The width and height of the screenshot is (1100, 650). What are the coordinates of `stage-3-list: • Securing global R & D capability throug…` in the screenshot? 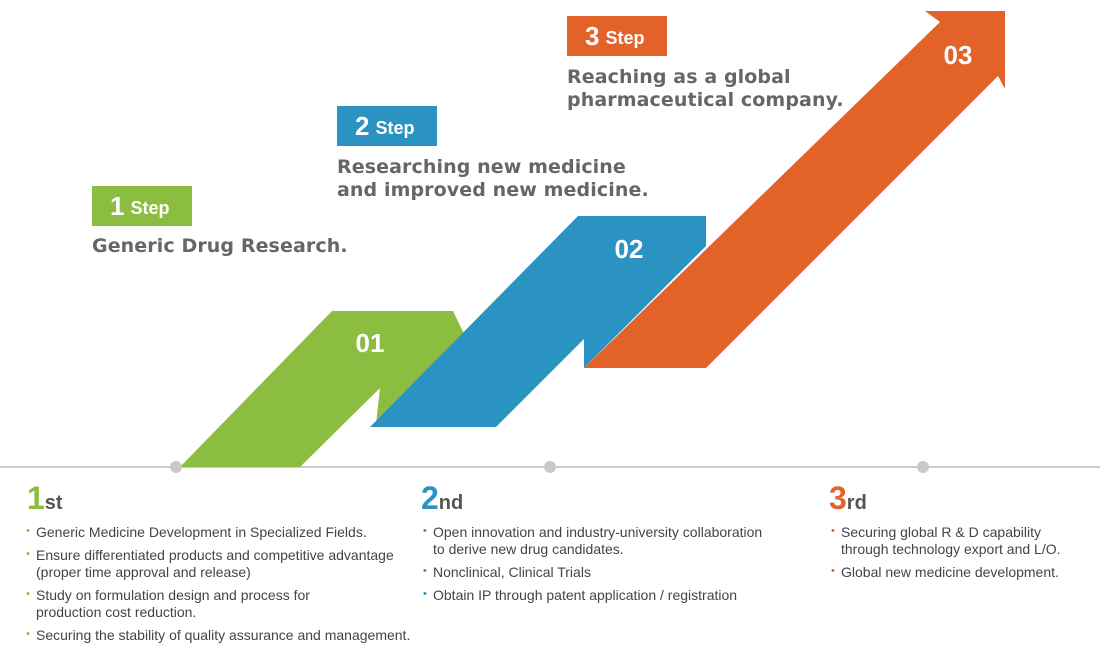 It's located at (963, 555).